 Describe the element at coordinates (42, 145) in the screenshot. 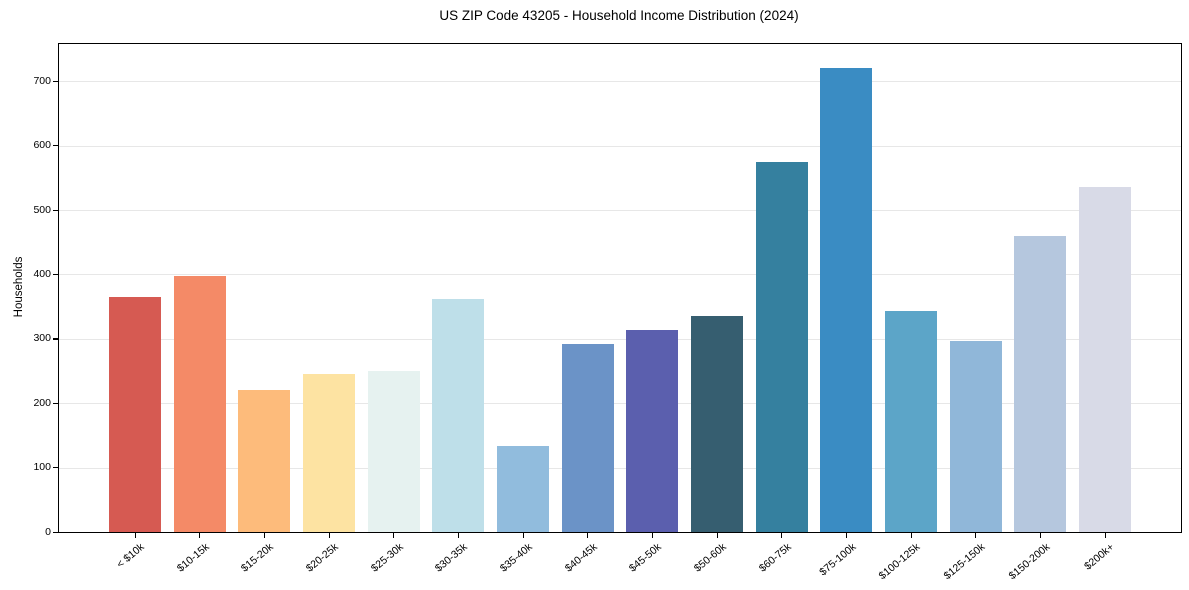

I see `y-tick-label: 600` at that location.